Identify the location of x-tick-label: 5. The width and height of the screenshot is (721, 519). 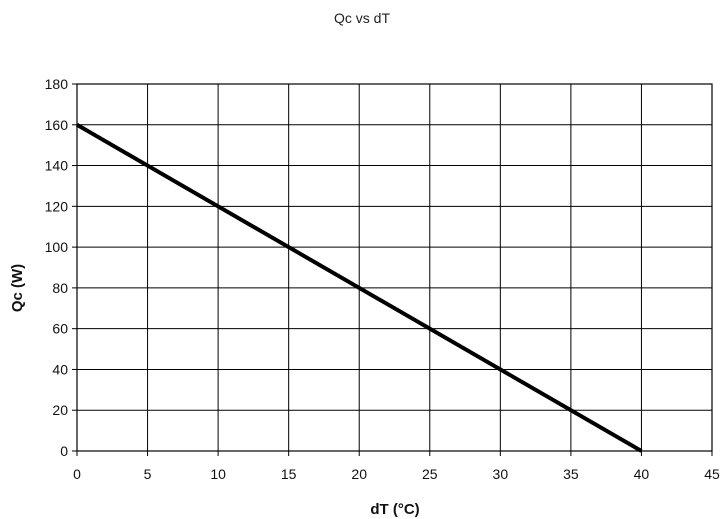
(148, 474).